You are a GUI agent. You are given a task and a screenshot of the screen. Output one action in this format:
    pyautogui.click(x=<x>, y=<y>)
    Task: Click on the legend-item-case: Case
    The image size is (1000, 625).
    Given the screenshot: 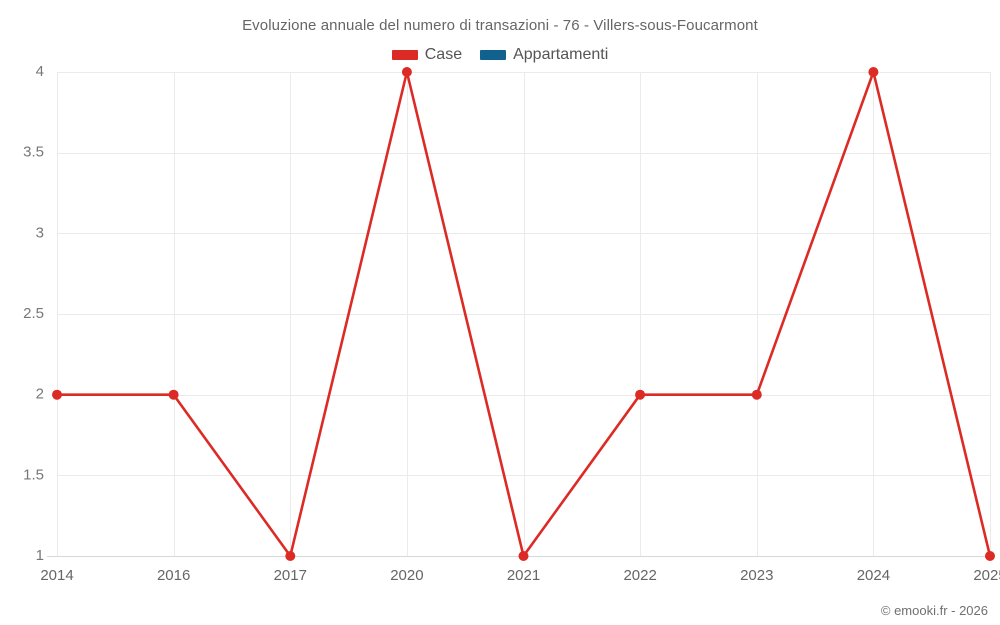 What is the action you would take?
    pyautogui.click(x=427, y=55)
    